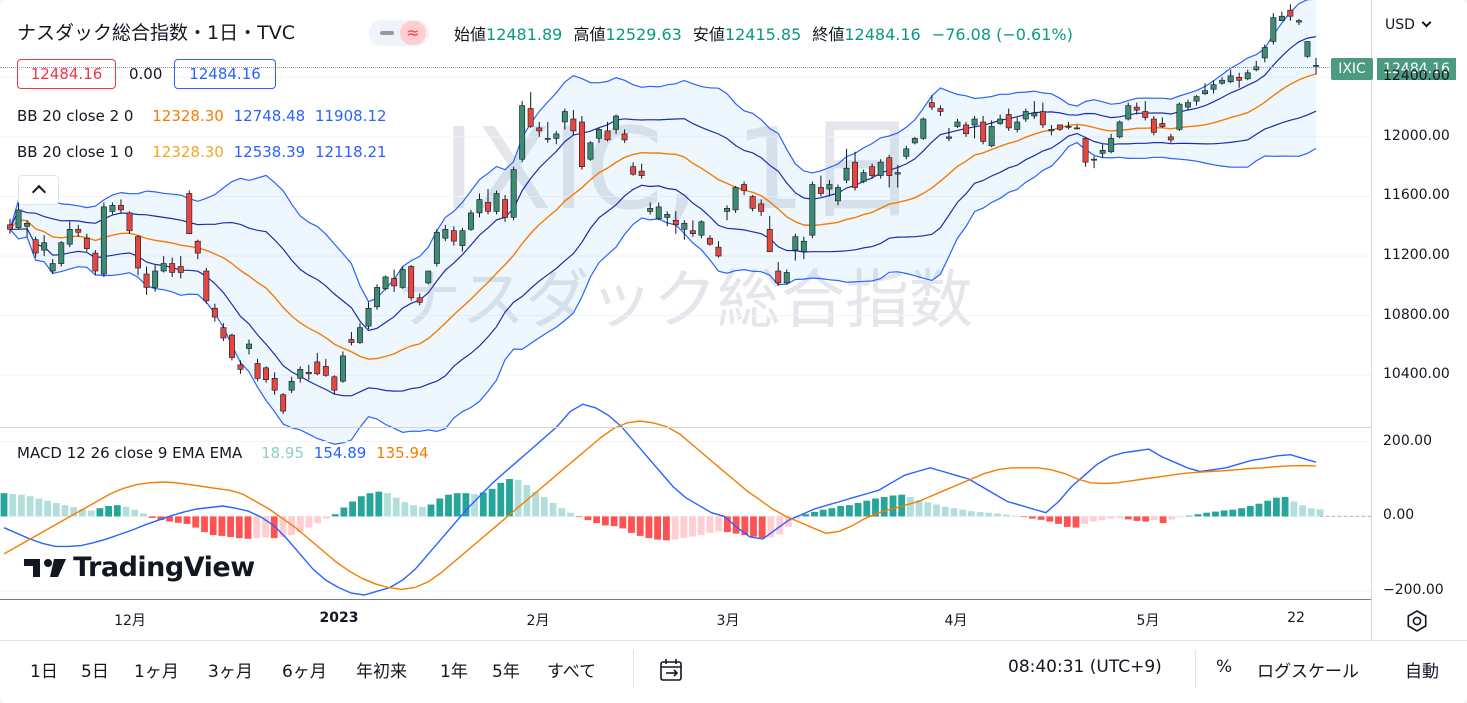  Describe the element at coordinates (156, 672) in the screenshot. I see `range-button: 1ヶ月` at that location.